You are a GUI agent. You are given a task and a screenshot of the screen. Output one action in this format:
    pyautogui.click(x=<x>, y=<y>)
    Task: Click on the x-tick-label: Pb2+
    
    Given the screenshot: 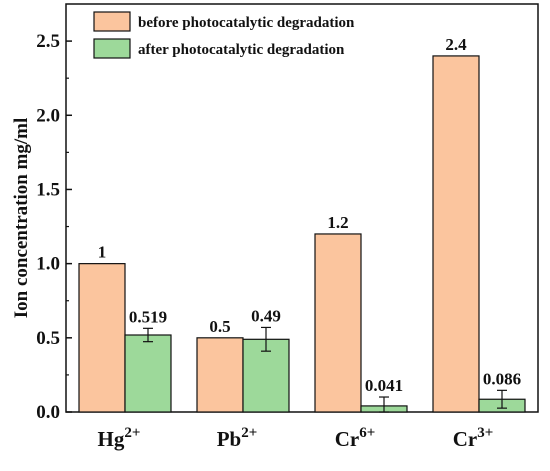 What is the action you would take?
    pyautogui.click(x=237, y=438)
    